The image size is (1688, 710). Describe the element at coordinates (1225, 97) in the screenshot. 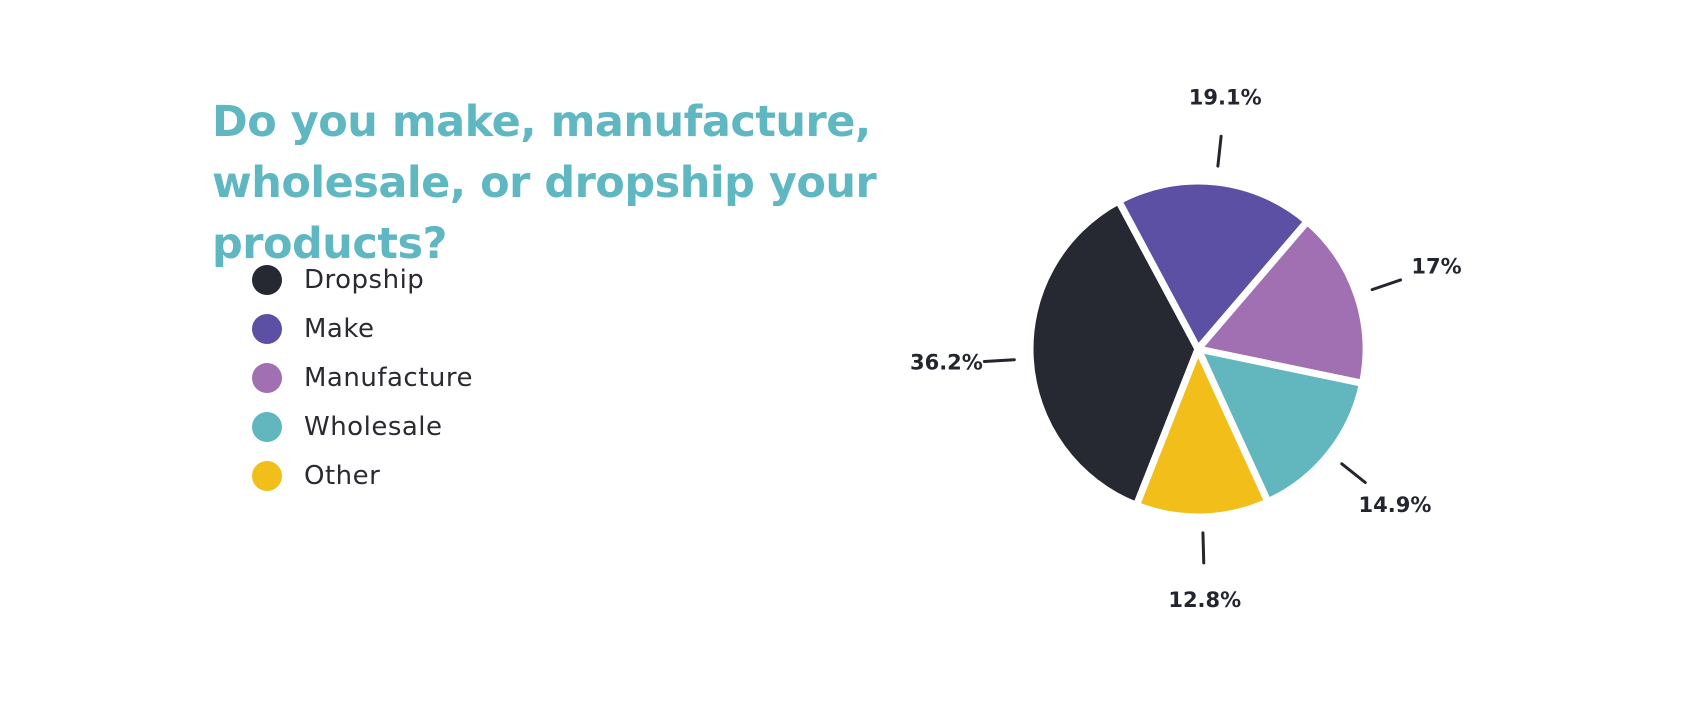

I see `data-label-make: 19.1%` at that location.